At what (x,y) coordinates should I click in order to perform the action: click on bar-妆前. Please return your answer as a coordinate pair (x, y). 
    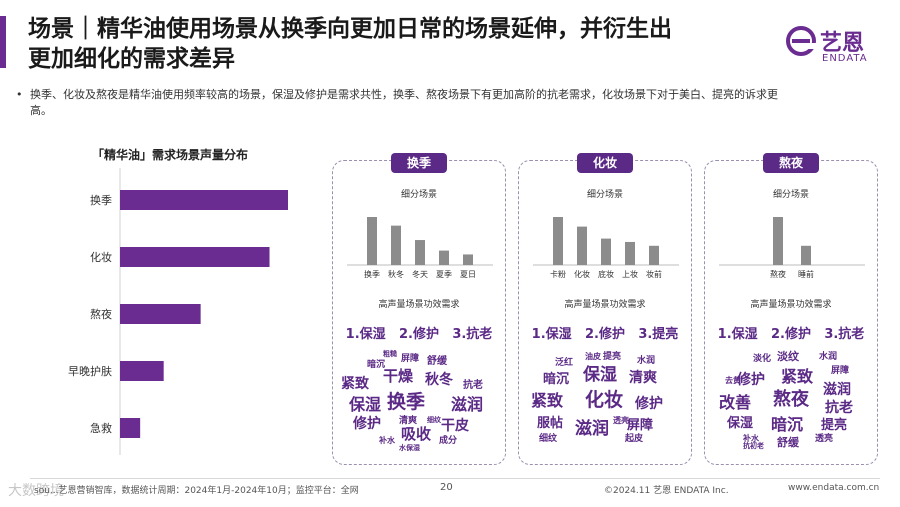
    Looking at the image, I should click on (654, 255).